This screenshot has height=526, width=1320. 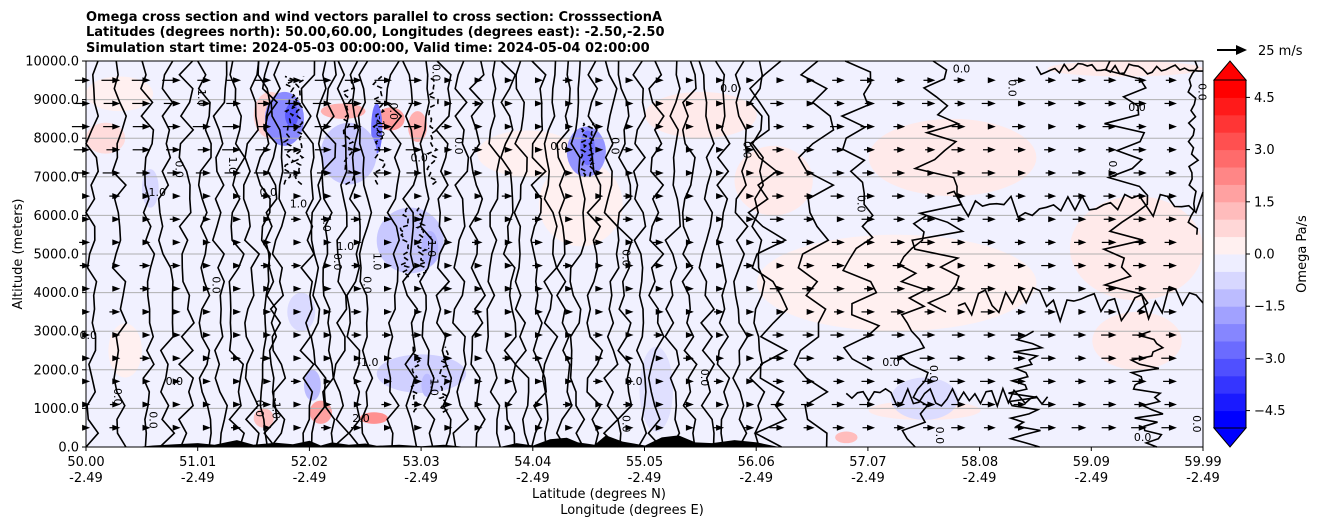 What do you see at coordinates (86, 478) in the screenshot?
I see `x-tick-longitude-label: -2.49` at bounding box center [86, 478].